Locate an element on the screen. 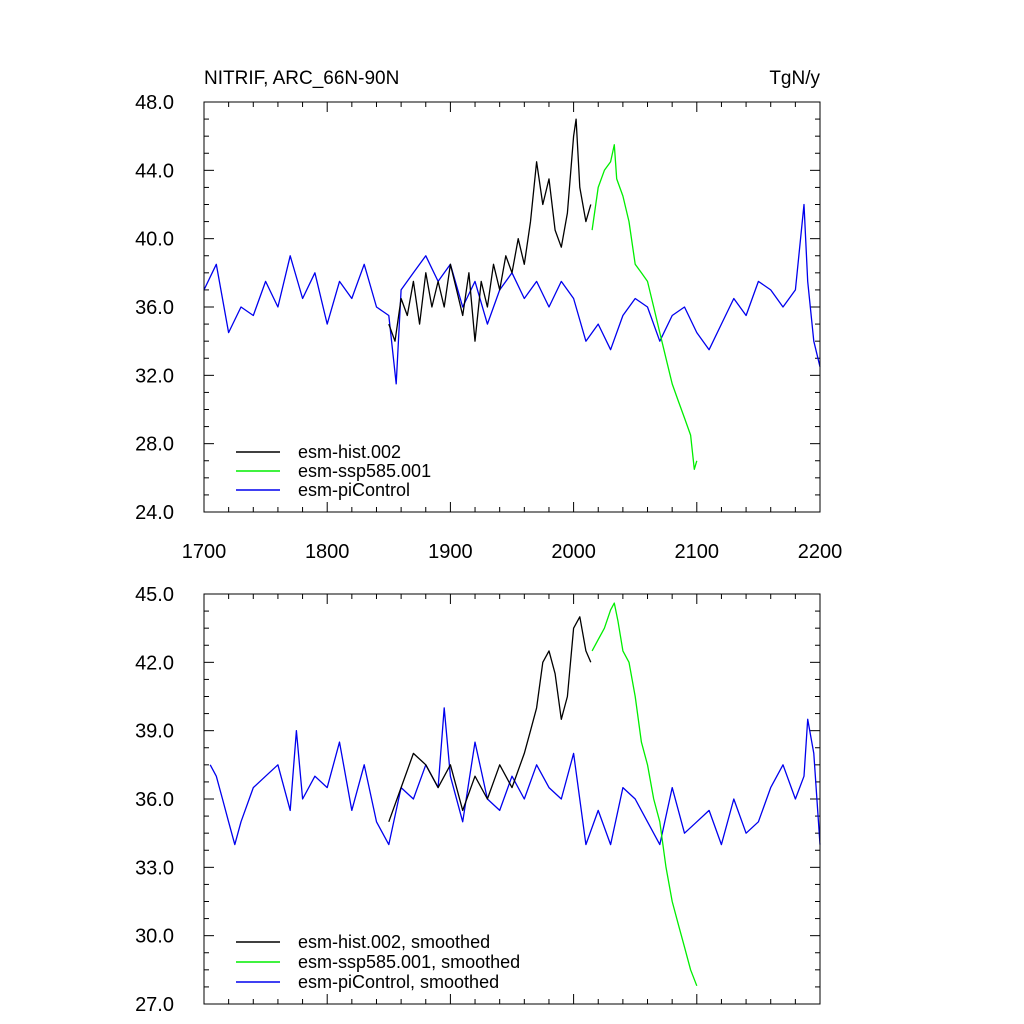 The image size is (1024, 1024). y-tick-label: 39.0 is located at coordinates (154, 732).